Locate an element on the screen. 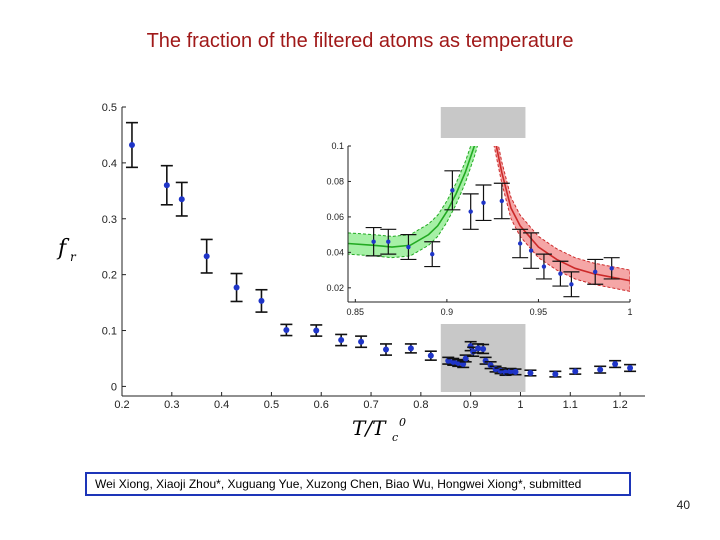  y-tick-label: 0.5 is located at coordinates (109, 108).